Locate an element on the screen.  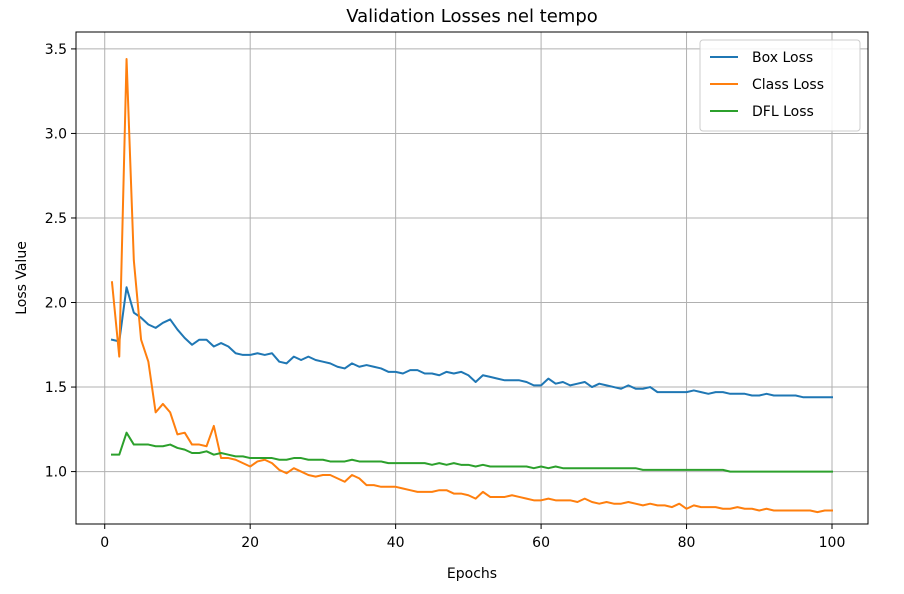
x-tick-label: 40 is located at coordinates (396, 543).